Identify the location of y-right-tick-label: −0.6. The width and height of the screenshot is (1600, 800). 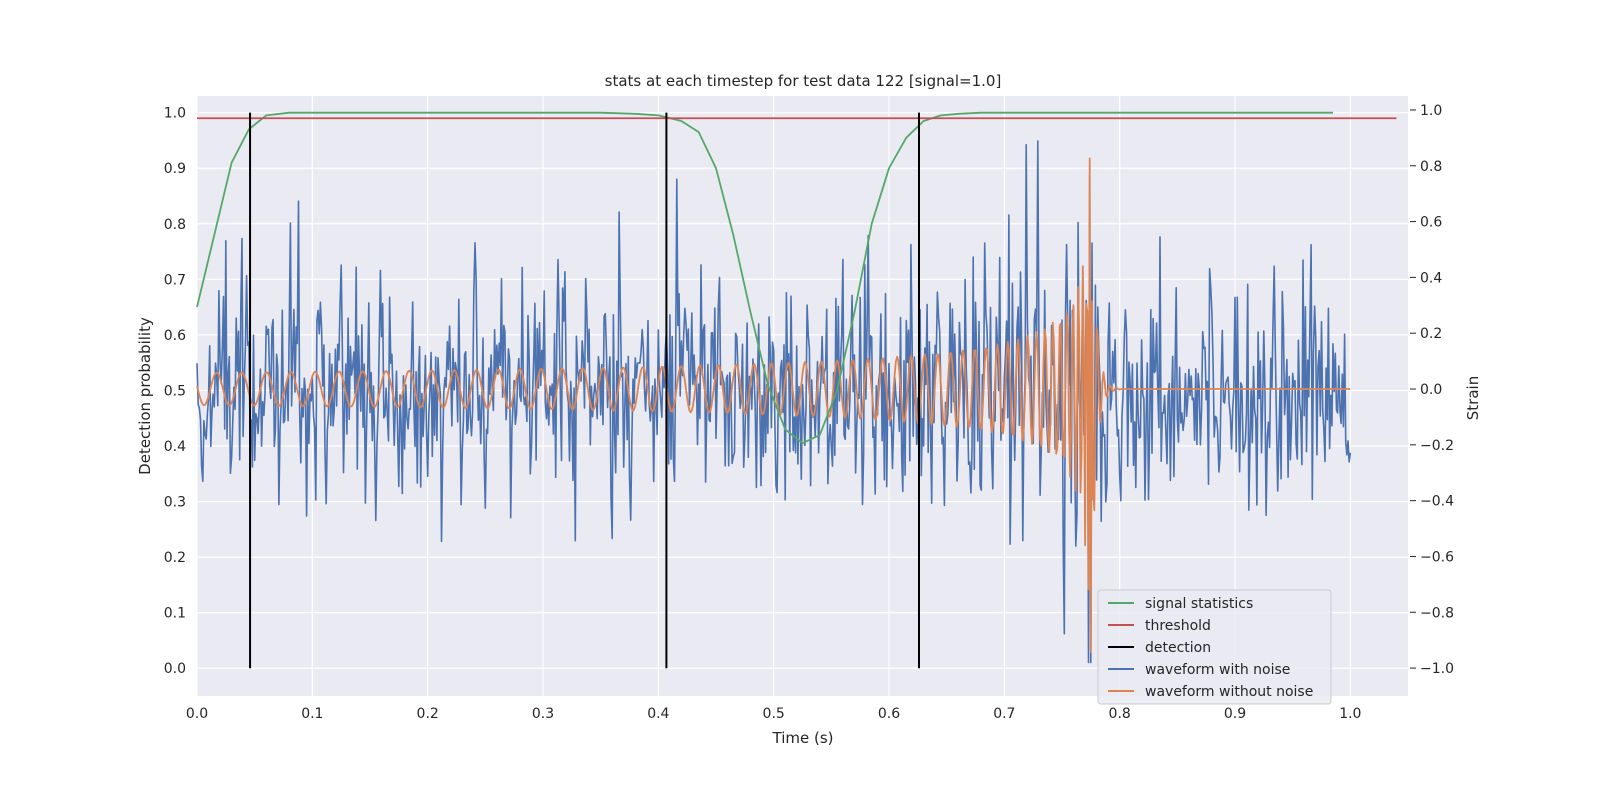
(1437, 557).